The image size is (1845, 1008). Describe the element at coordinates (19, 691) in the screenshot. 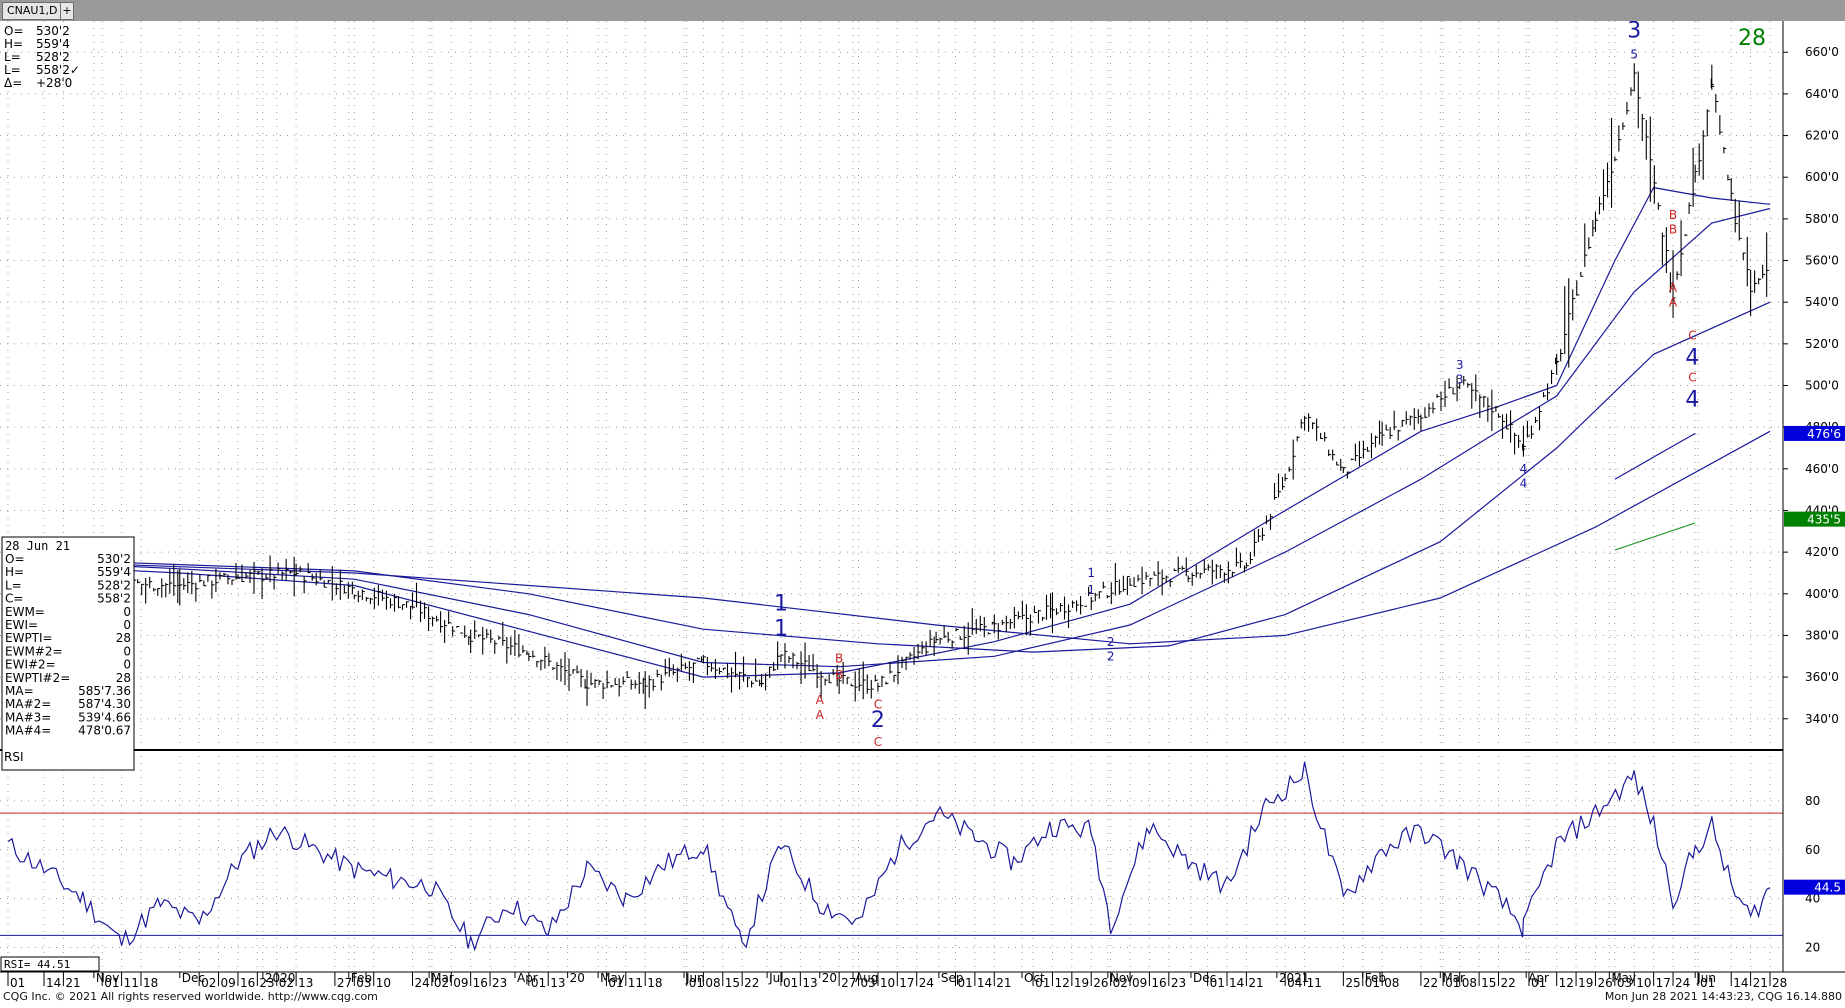

I see `info-row-label: MA=` at that location.